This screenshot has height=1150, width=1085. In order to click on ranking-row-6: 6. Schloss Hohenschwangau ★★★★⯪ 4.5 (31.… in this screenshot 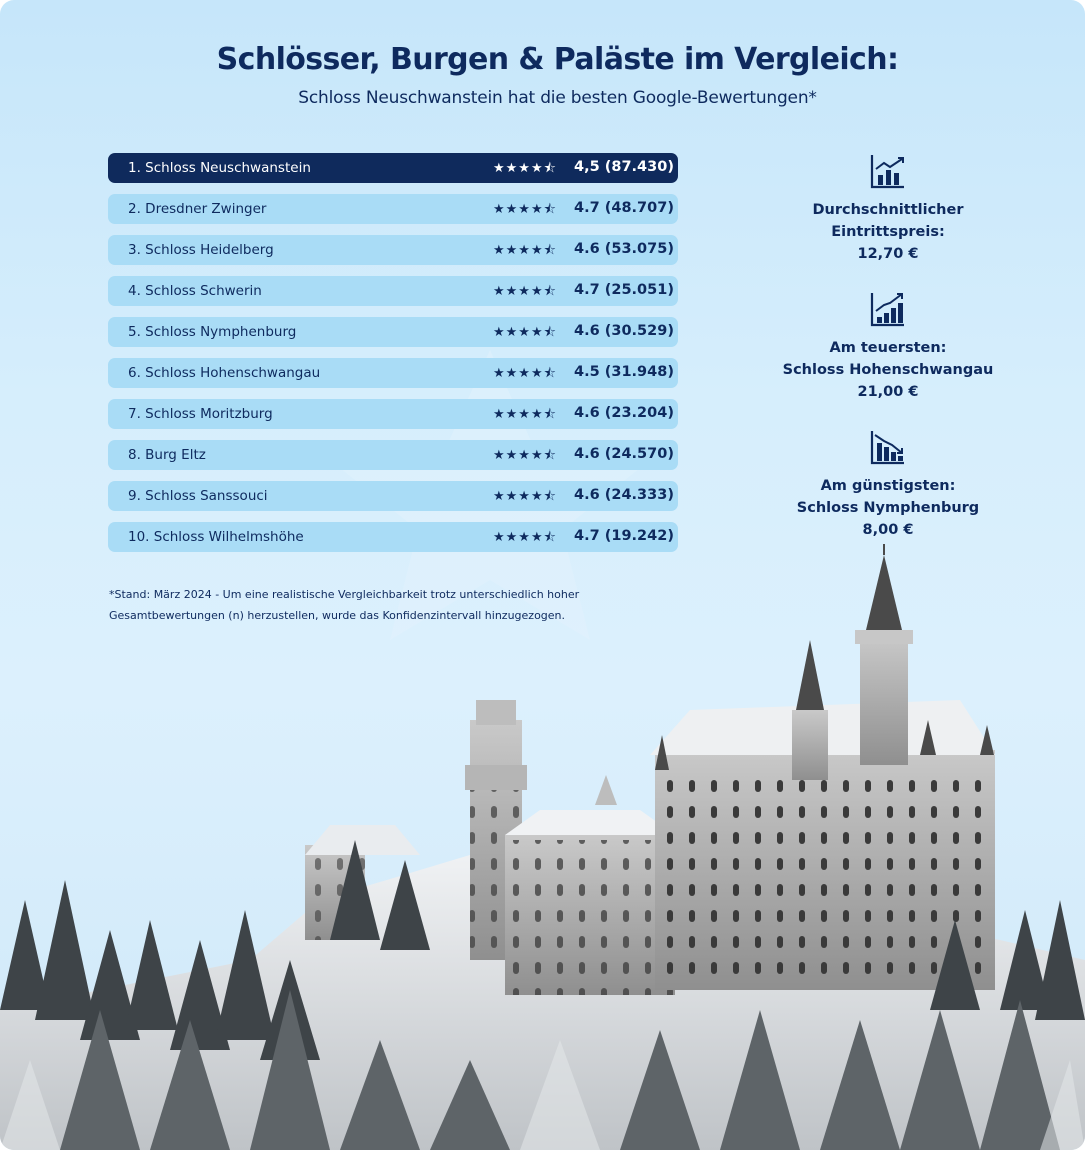, I will do `click(393, 373)`.